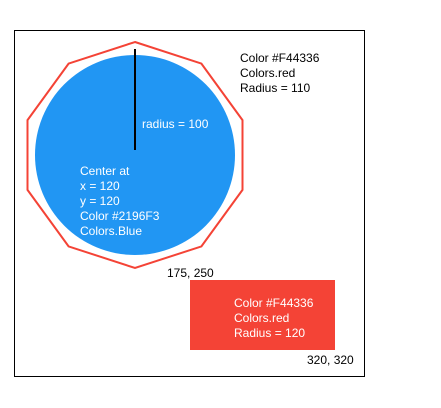  I want to click on decagon-colorname-label: Colors.red, so click(268, 73).